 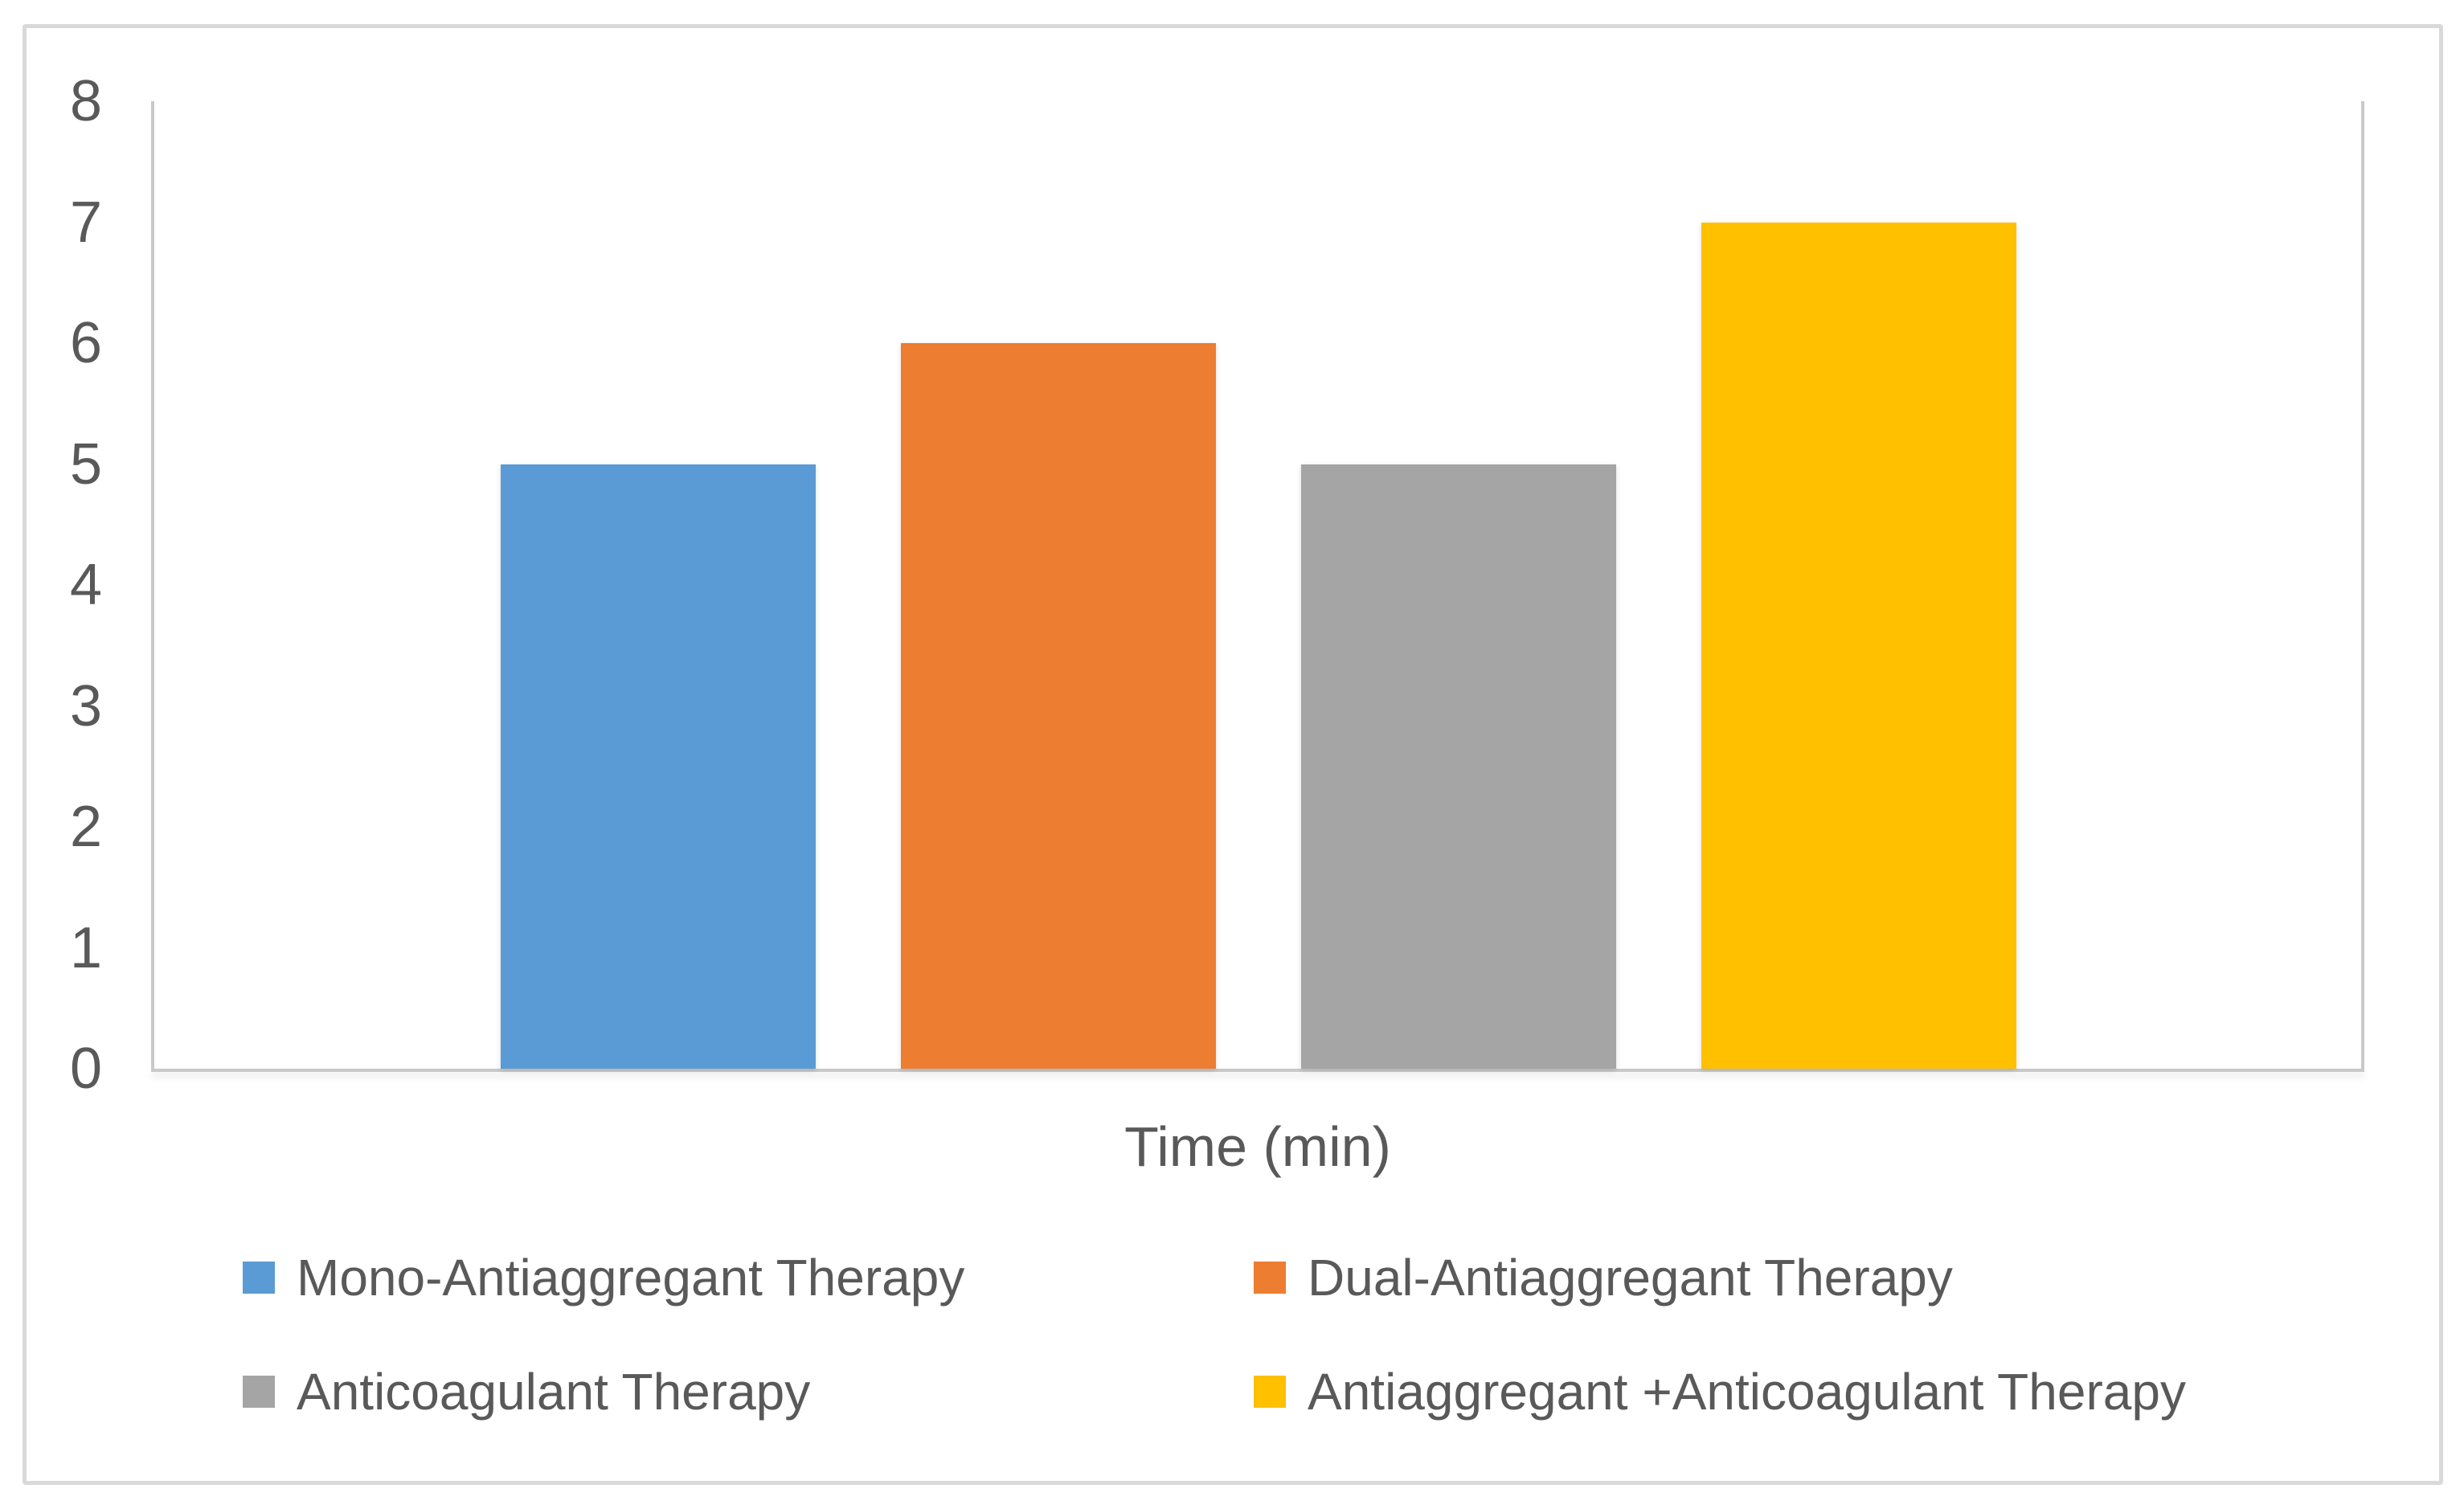 What do you see at coordinates (152, 586) in the screenshot?
I see `y-axis-line` at bounding box center [152, 586].